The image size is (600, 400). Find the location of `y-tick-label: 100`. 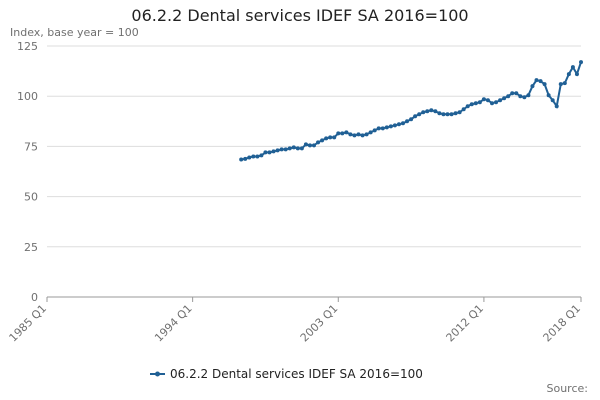

y-tick-label: 100 is located at coordinates (27, 96).